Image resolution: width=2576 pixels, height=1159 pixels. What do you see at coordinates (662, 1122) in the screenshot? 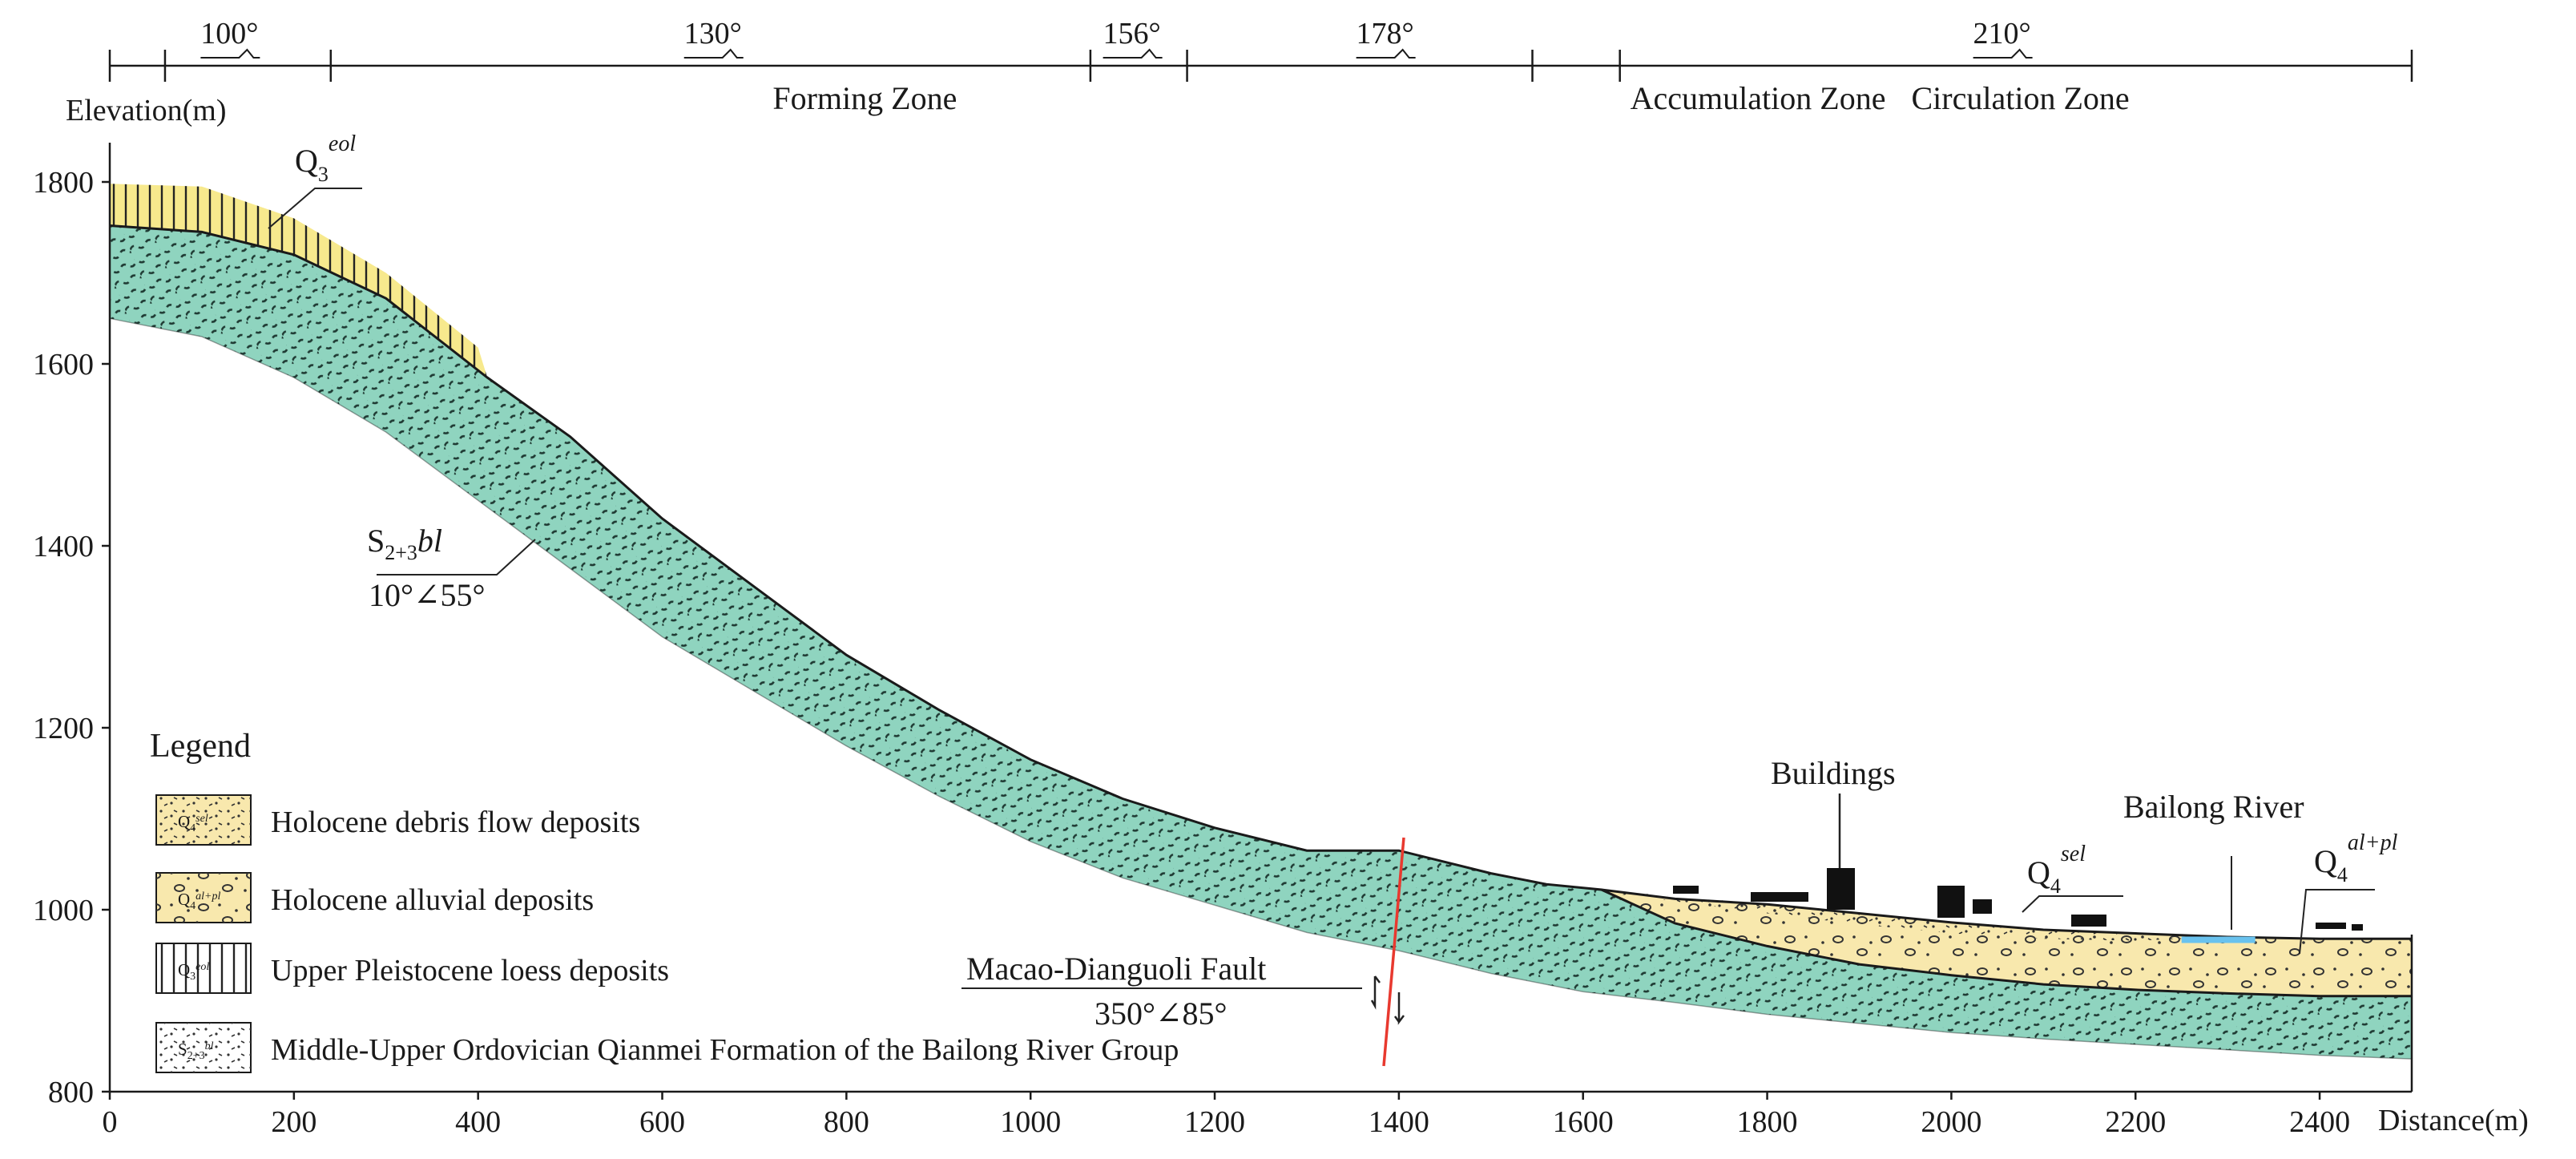
I see `x-tick-label: 600` at bounding box center [662, 1122].